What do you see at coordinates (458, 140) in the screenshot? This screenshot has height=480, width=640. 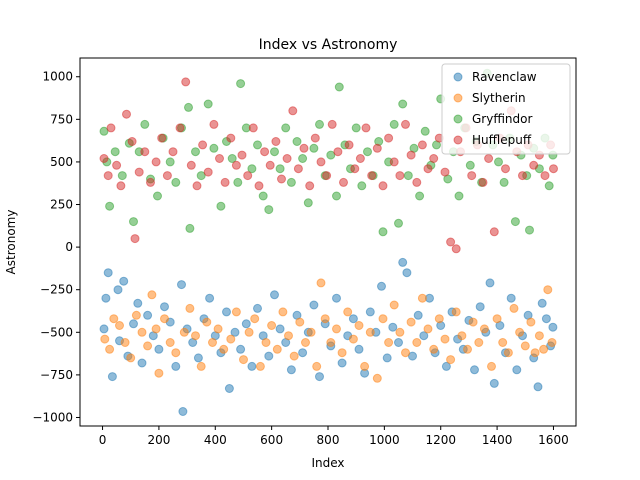 I see `legend-marker-hufflepuff` at bounding box center [458, 140].